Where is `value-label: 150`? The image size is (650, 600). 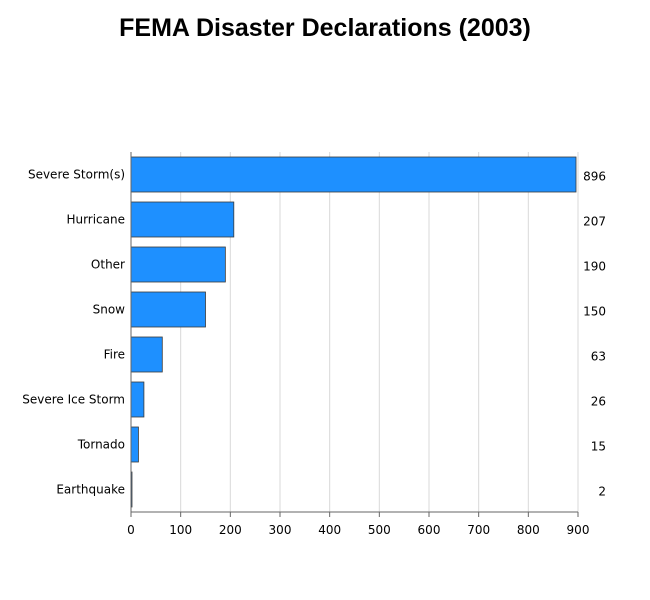 value-label: 150 is located at coordinates (594, 312).